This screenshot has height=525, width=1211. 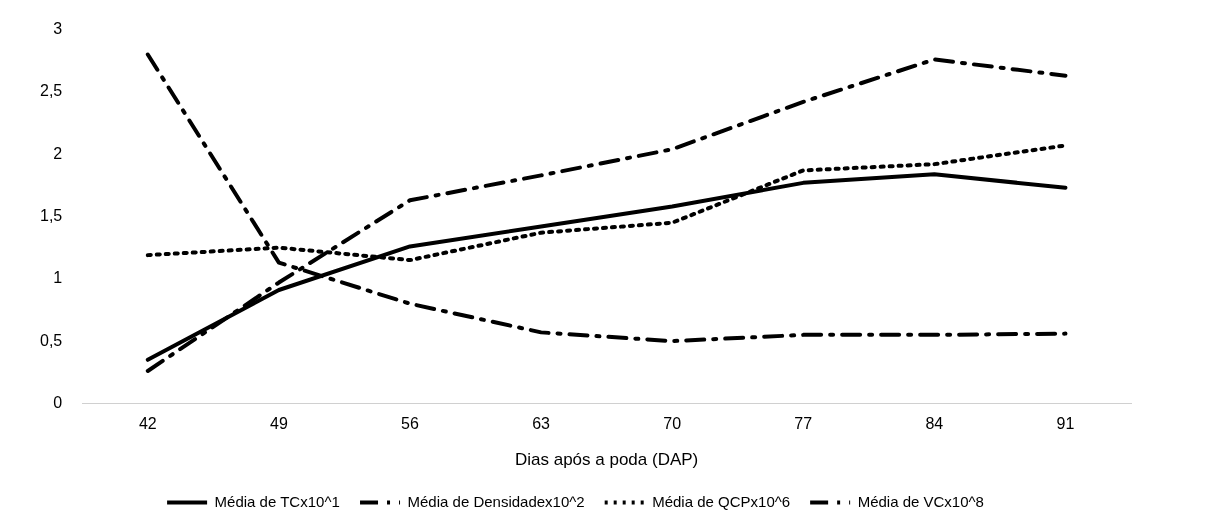 What do you see at coordinates (277, 501) in the screenshot?
I see `legend-label: Média de TCx10^1` at bounding box center [277, 501].